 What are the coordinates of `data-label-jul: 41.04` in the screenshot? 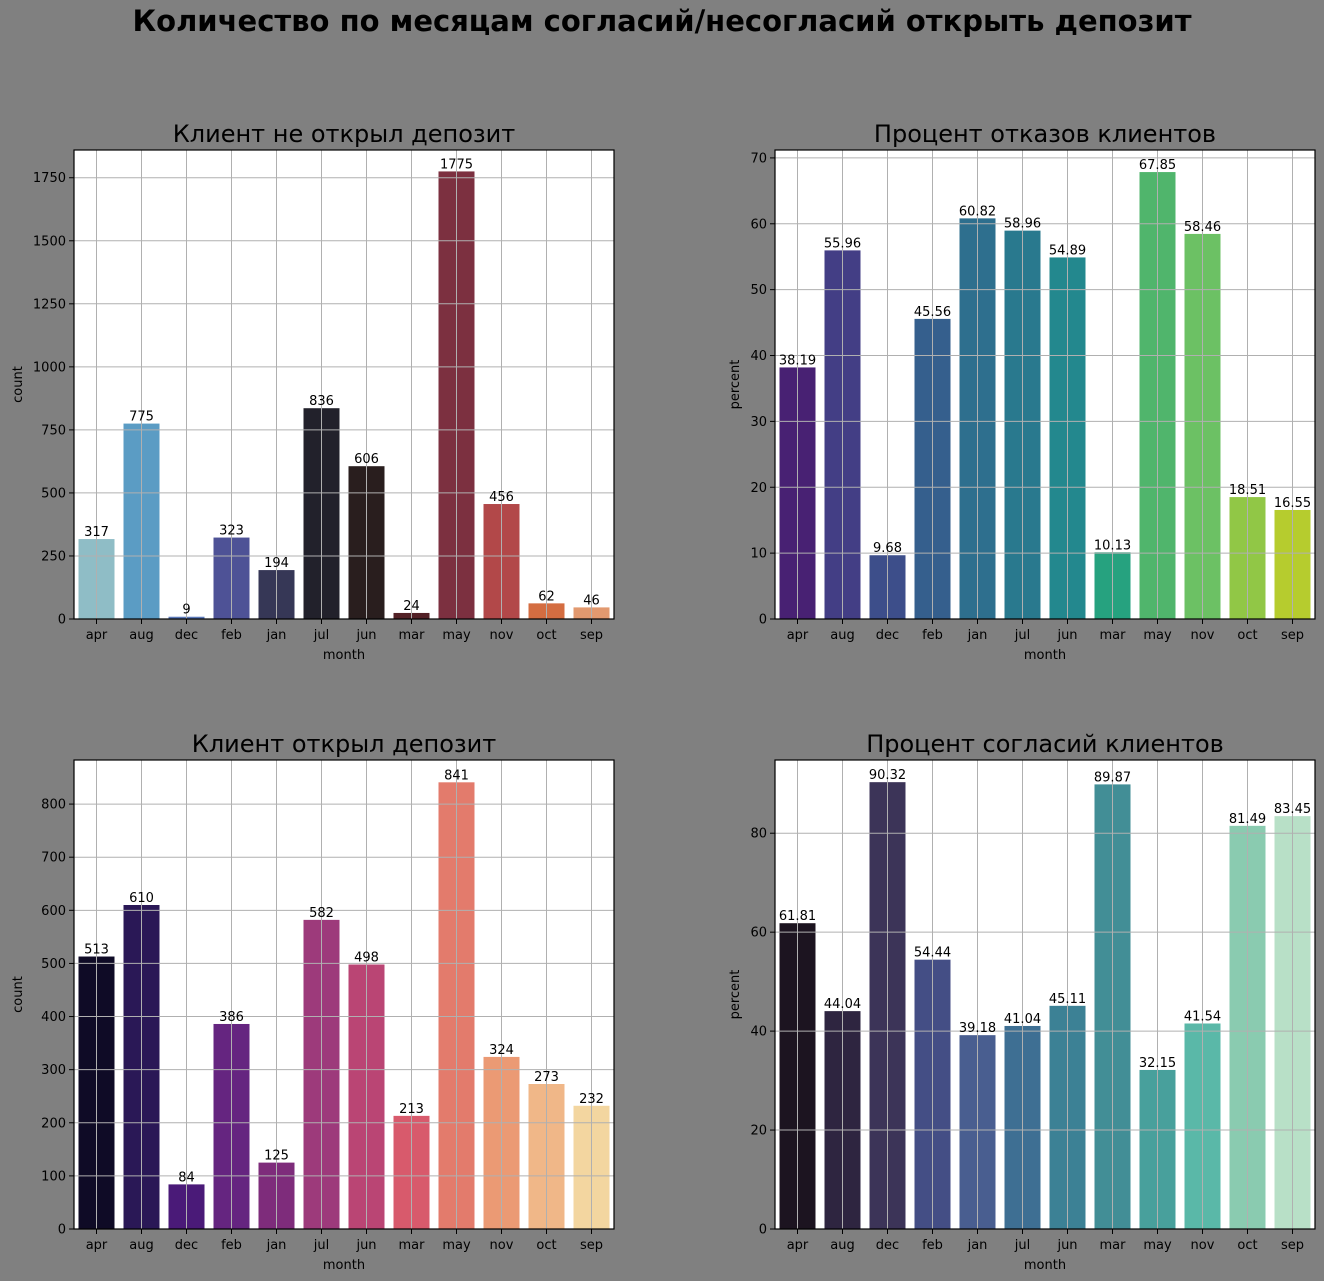 It's located at (1022, 1019).